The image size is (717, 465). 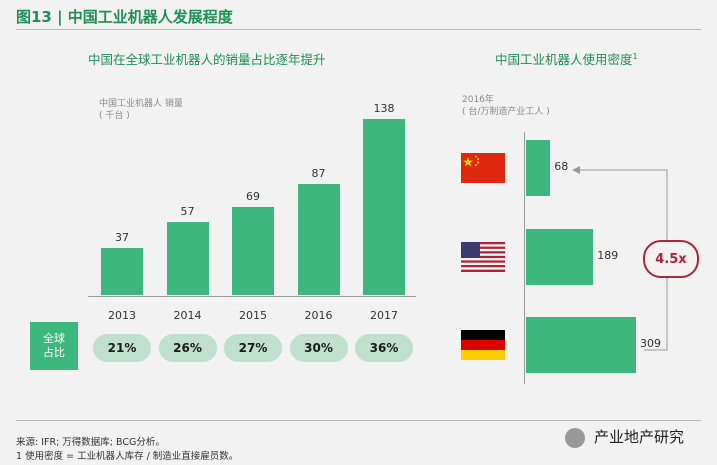 I want to click on right-chart-title-footnote-mark: 1, so click(x=635, y=56).